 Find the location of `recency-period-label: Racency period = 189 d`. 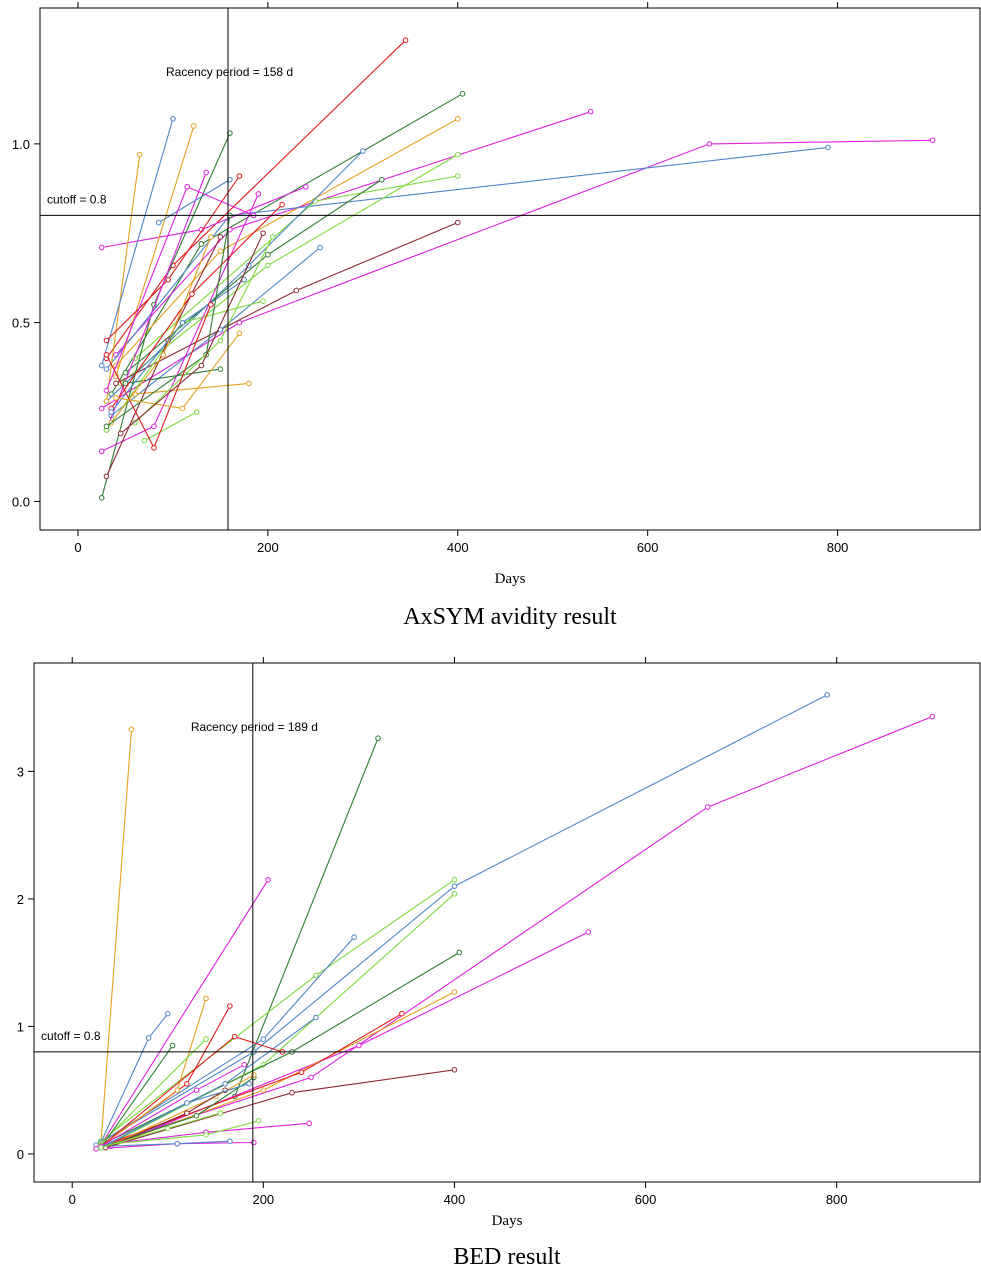

recency-period-label: Racency period = 189 d is located at coordinates (254, 727).